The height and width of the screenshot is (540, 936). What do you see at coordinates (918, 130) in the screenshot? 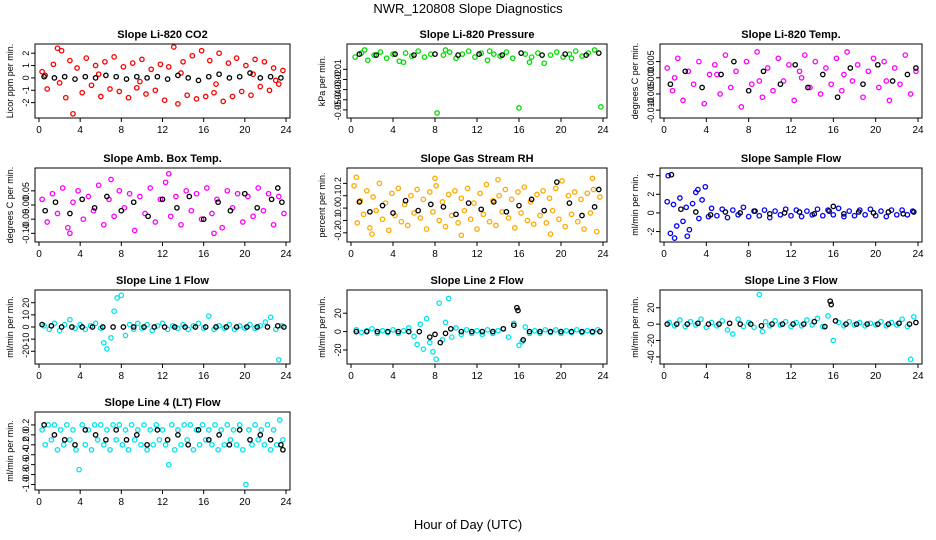
I see `x-tick-label: 24` at bounding box center [918, 130].